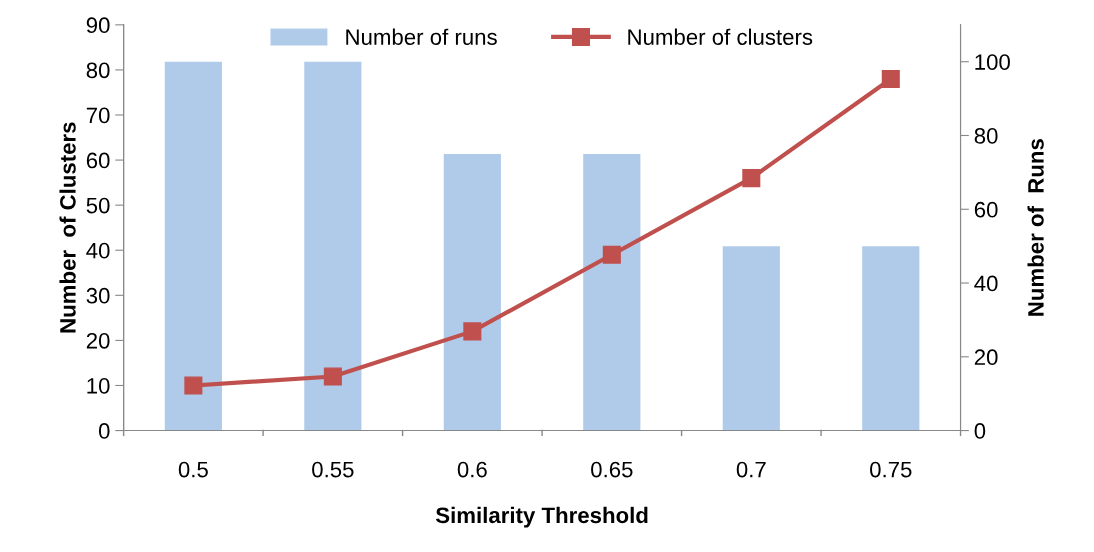  I want to click on y-tick-label: 60, so click(98, 160).